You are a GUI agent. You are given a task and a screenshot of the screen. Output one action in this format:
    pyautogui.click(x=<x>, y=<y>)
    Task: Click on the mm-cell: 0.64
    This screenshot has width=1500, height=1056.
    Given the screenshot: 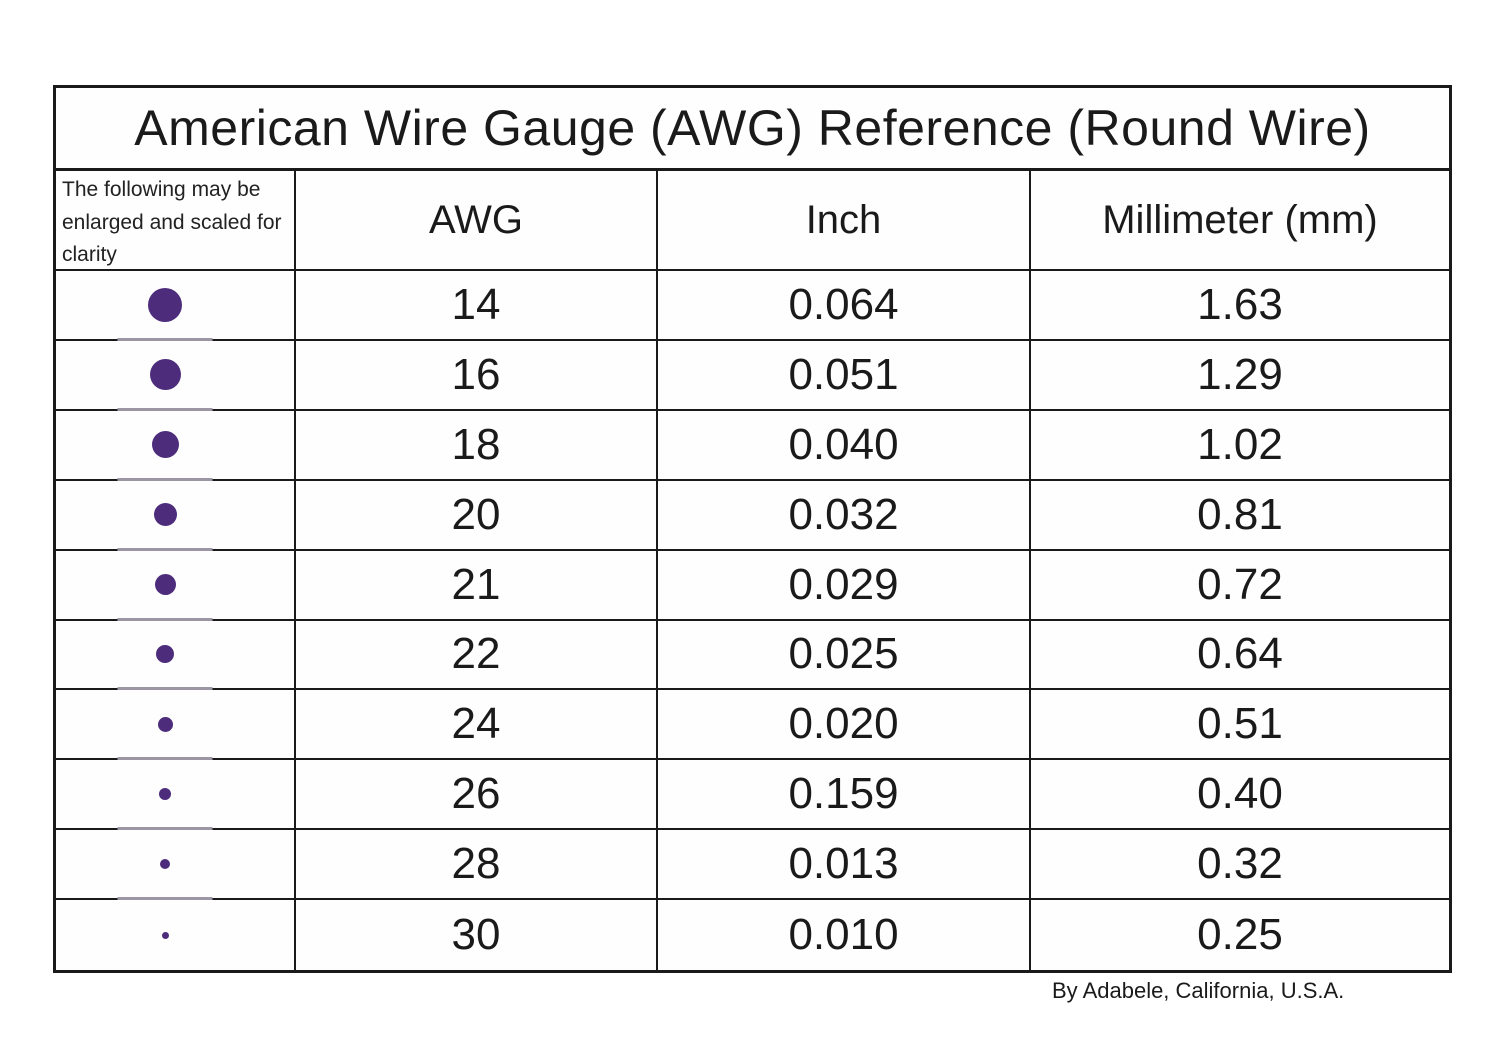 What is the action you would take?
    pyautogui.click(x=1240, y=656)
    